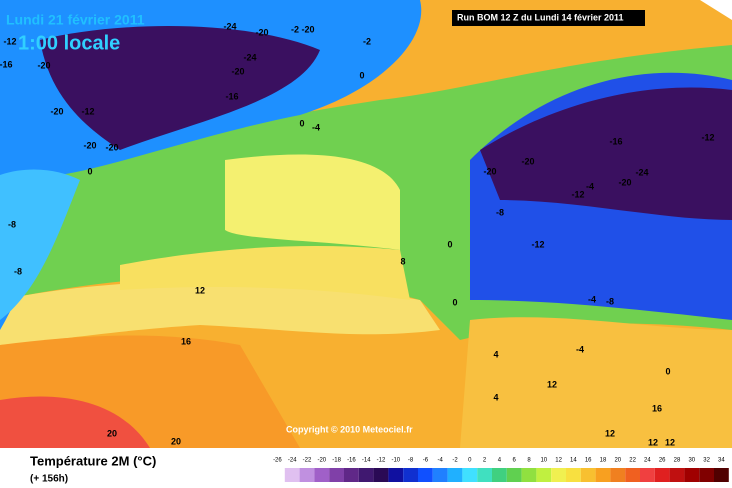  What do you see at coordinates (515, 461) in the screenshot?
I see `scale-label: 6` at bounding box center [515, 461].